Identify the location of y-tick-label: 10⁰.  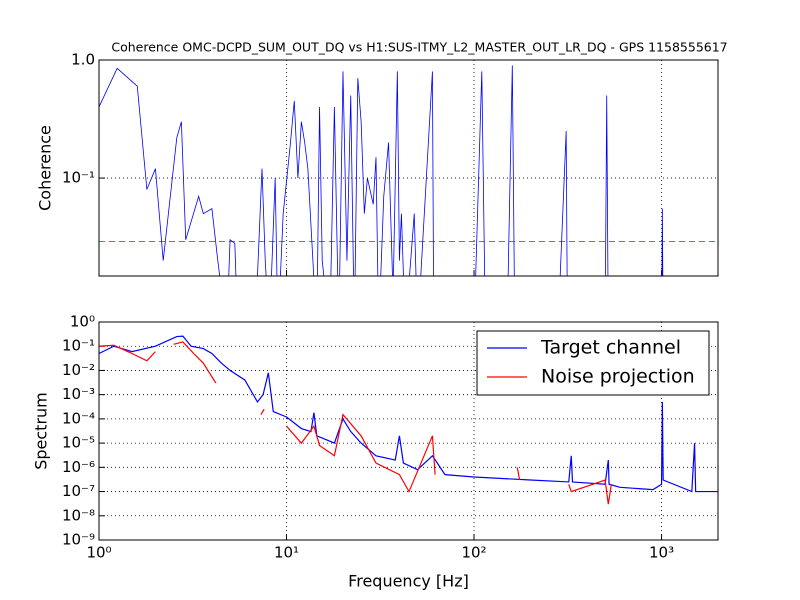
(82, 322).